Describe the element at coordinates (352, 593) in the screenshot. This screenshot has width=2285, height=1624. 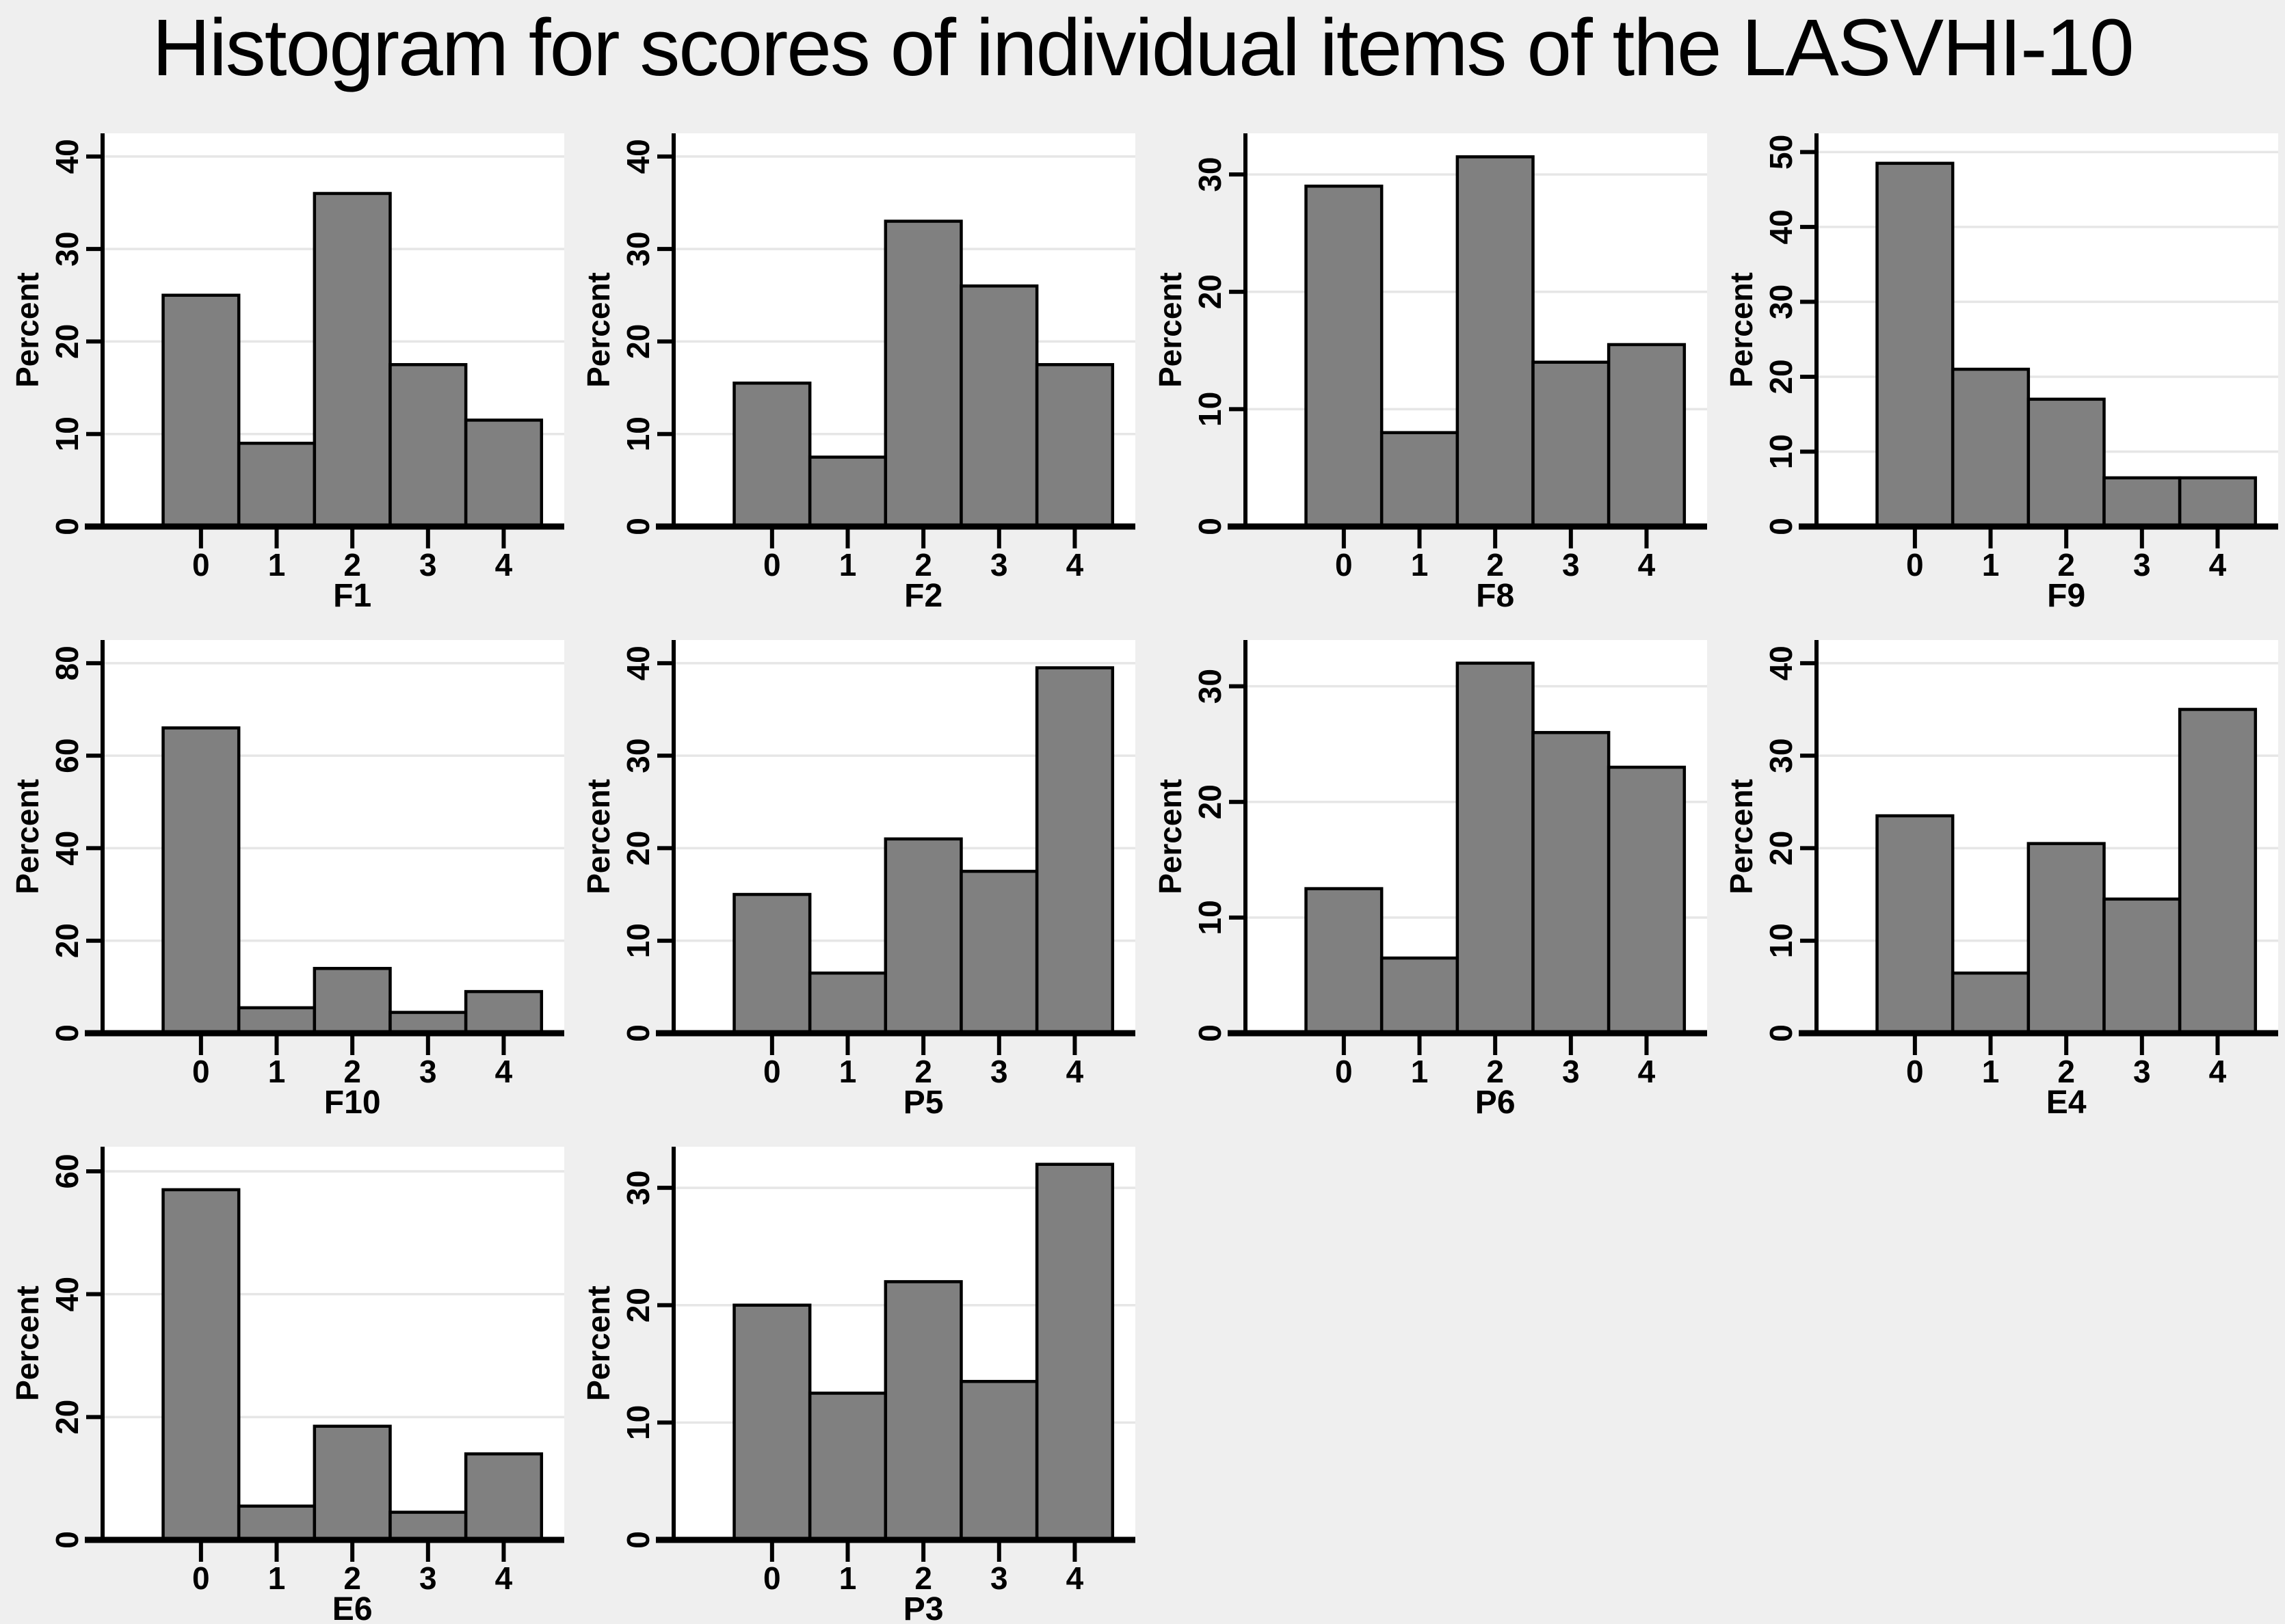
I see `x-axis-title: F1` at that location.